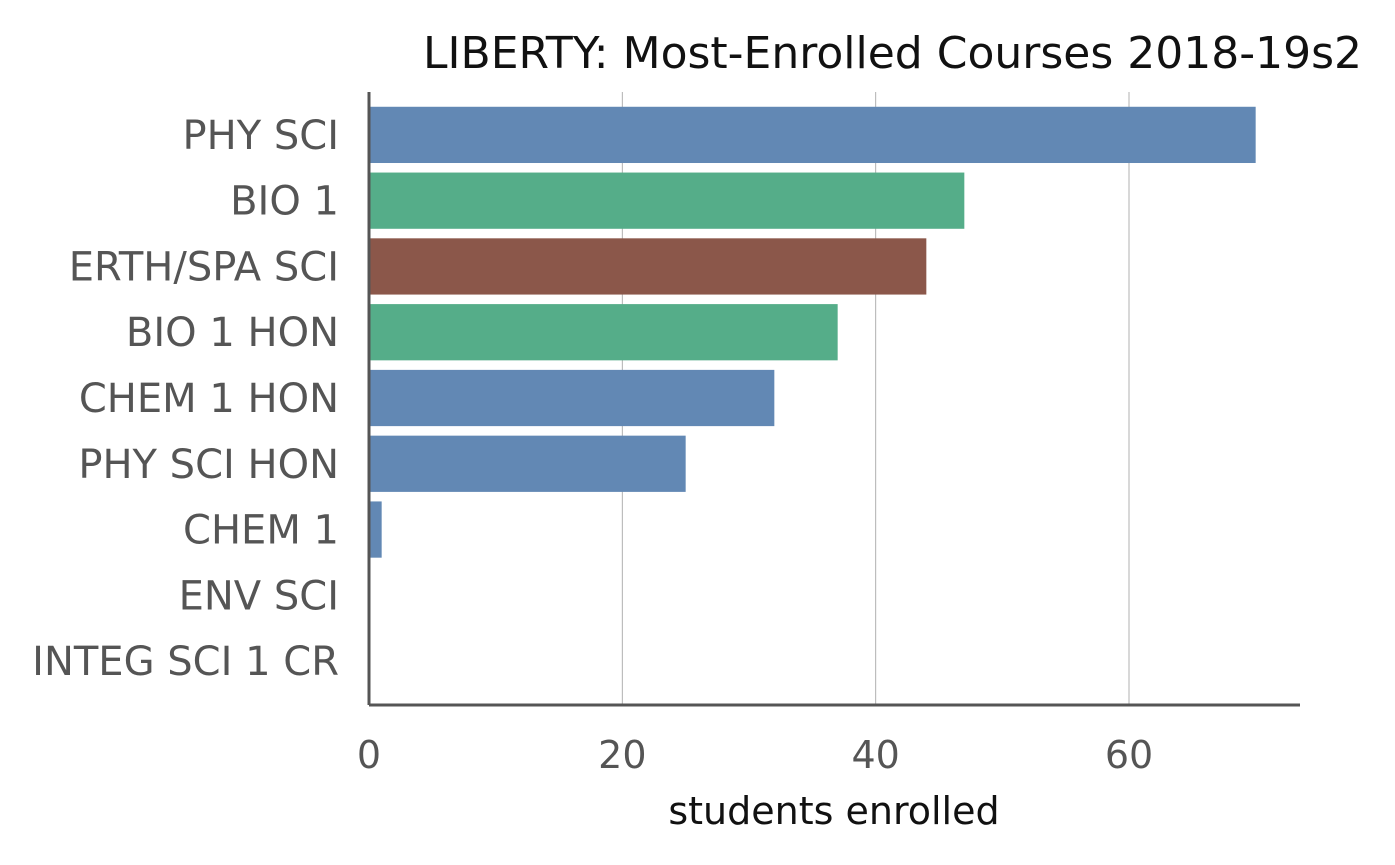 This screenshot has height=865, width=1395. Describe the element at coordinates (369, 755) in the screenshot. I see `x-tick-label: 0` at that location.